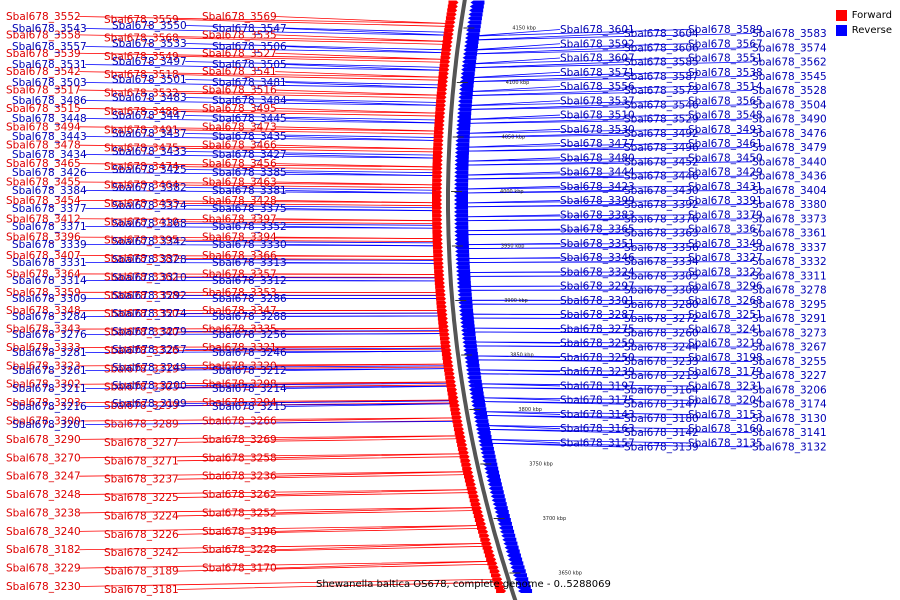 Image resolution: width=900 pixels, height=600 pixels. What do you see at coordinates (725, 158) in the screenshot?
I see `gene-label: Sbal678_3450` at bounding box center [725, 158].